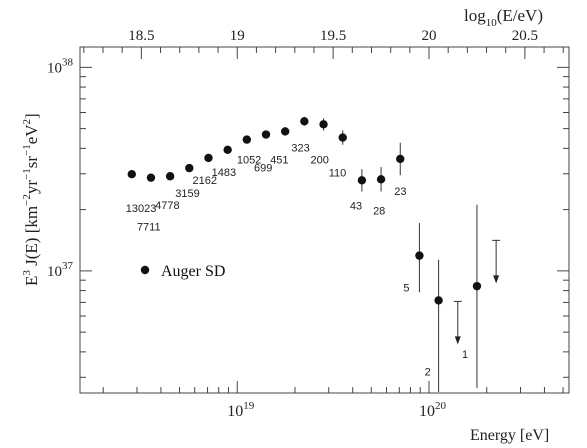  Describe the element at coordinates (204, 181) in the screenshot. I see `event-count-label: 2162` at that location.